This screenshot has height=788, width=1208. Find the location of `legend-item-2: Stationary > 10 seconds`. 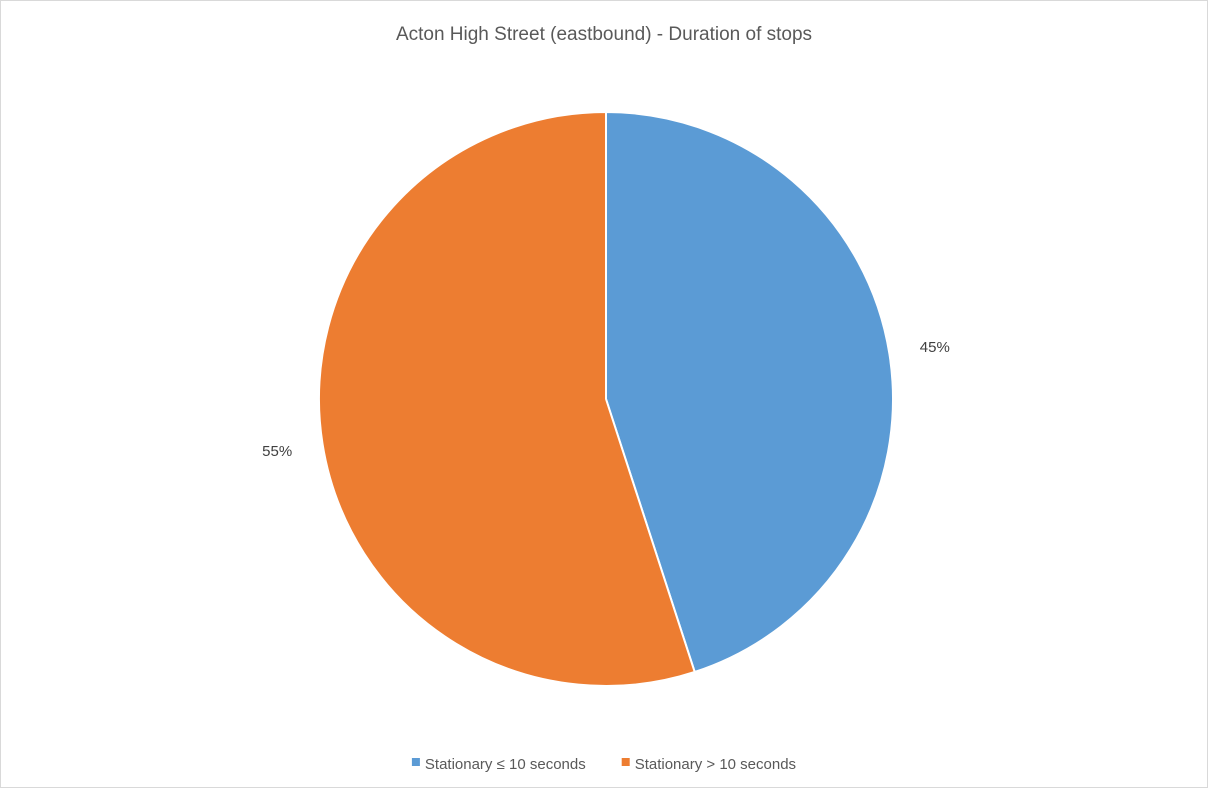

legend-item-2: Stationary > 10 seconds is located at coordinates (708, 764).